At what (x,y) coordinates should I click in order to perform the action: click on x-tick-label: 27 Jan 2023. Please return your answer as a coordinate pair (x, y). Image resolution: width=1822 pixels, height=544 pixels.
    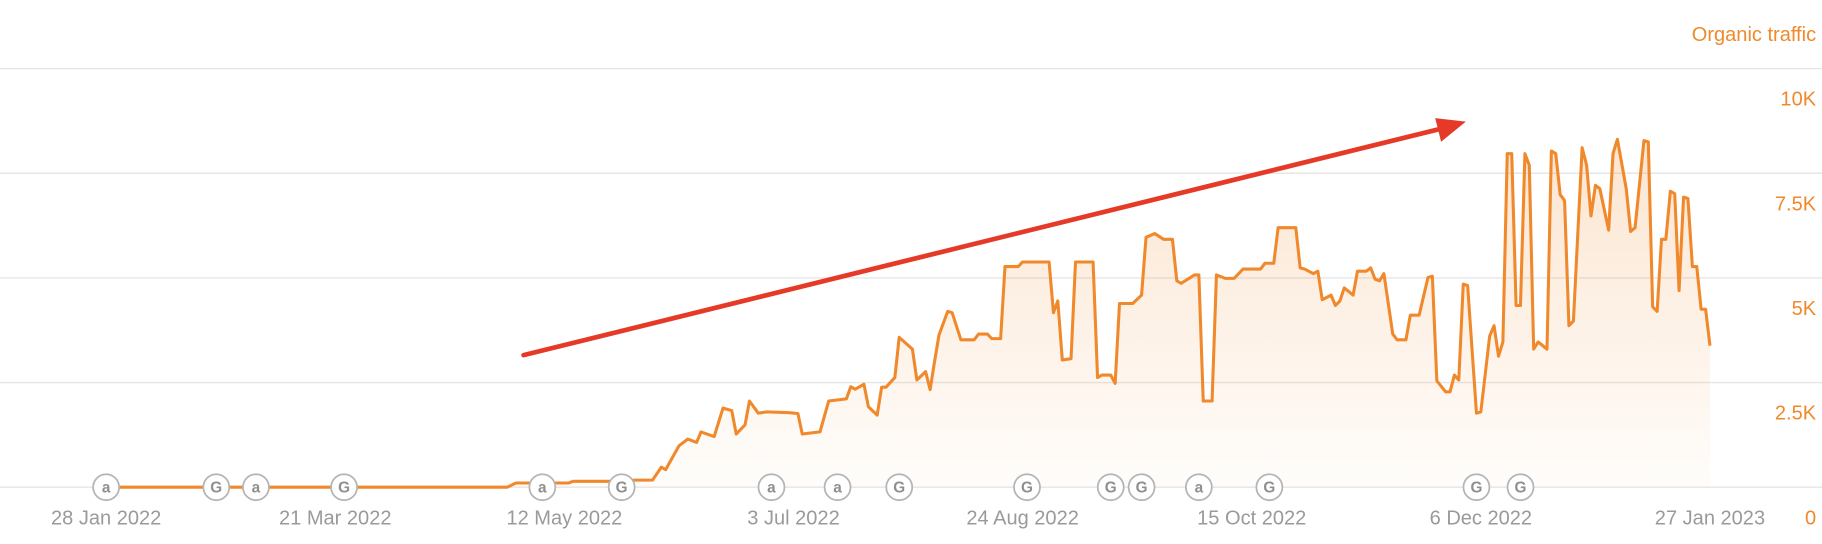
    Looking at the image, I should click on (1710, 518).